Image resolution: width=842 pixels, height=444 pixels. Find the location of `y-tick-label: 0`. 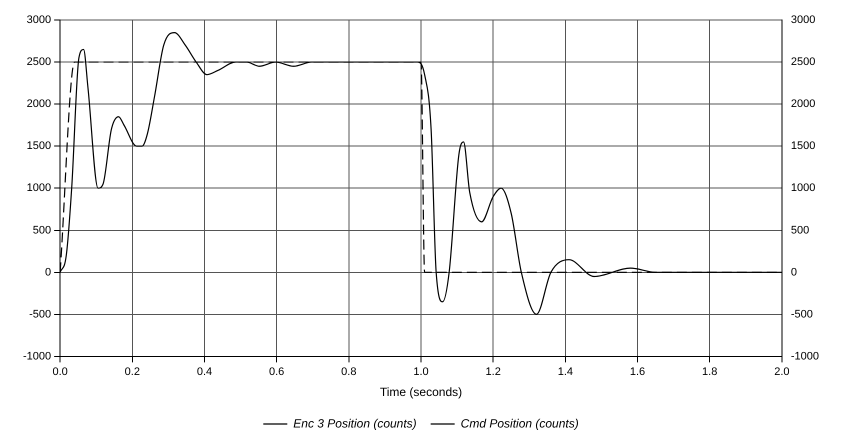

y-tick-label: 0 is located at coordinates (48, 272).